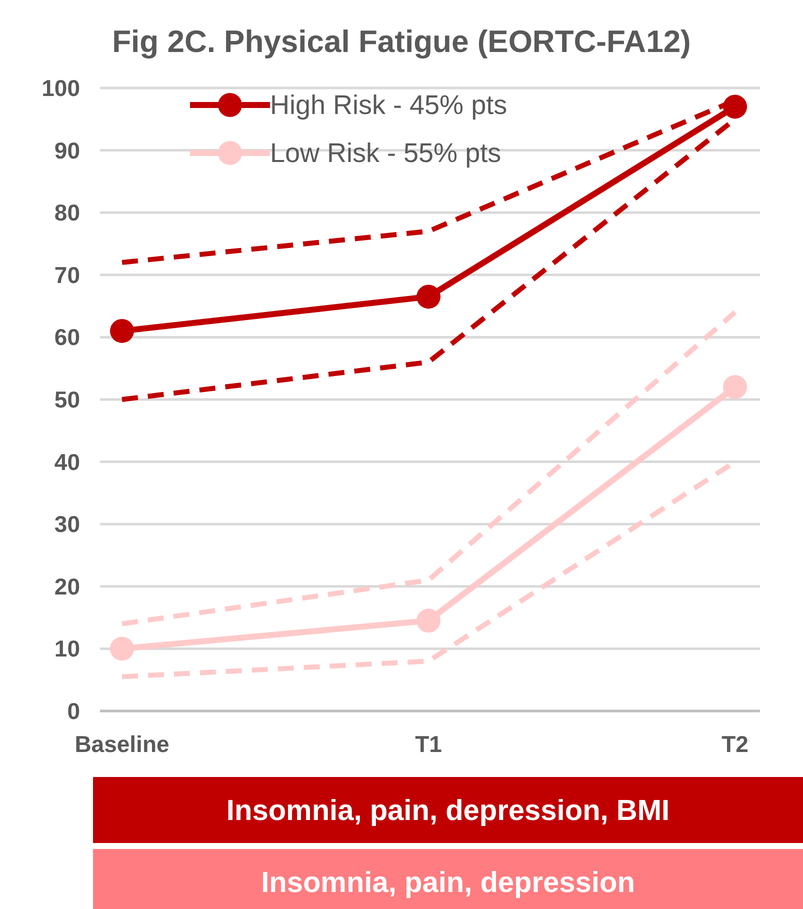 The width and height of the screenshot is (803, 909). I want to click on y-tick-label: 100, so click(61, 88).